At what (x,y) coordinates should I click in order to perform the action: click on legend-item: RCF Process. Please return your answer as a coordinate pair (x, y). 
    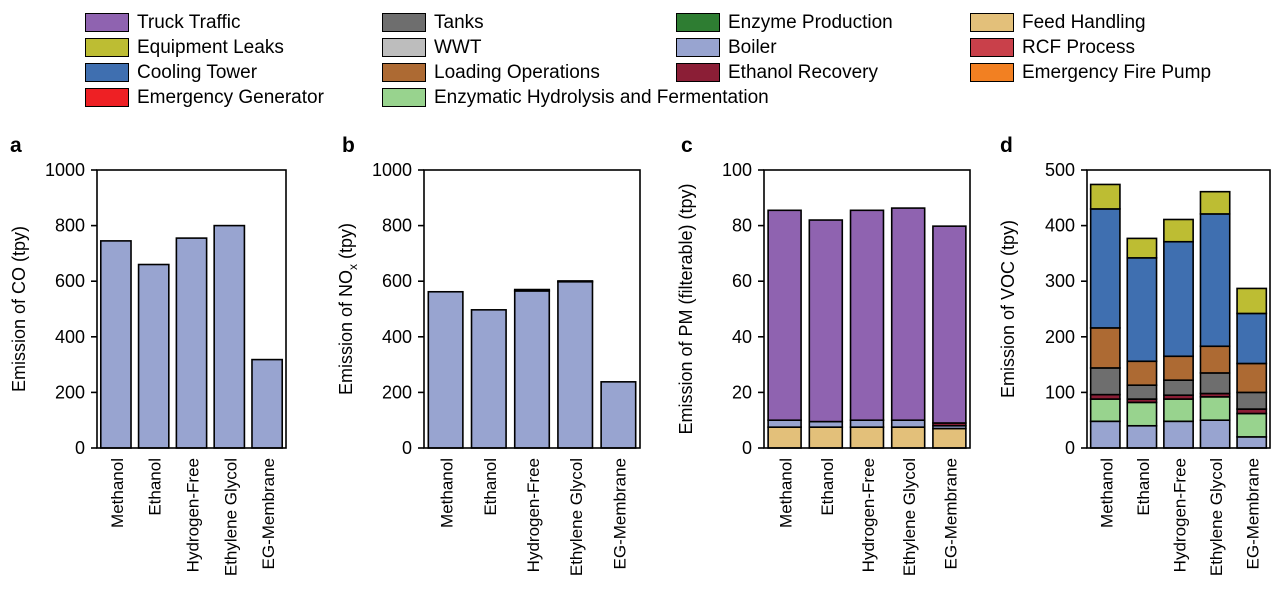
    Looking at the image, I should click on (1052, 47).